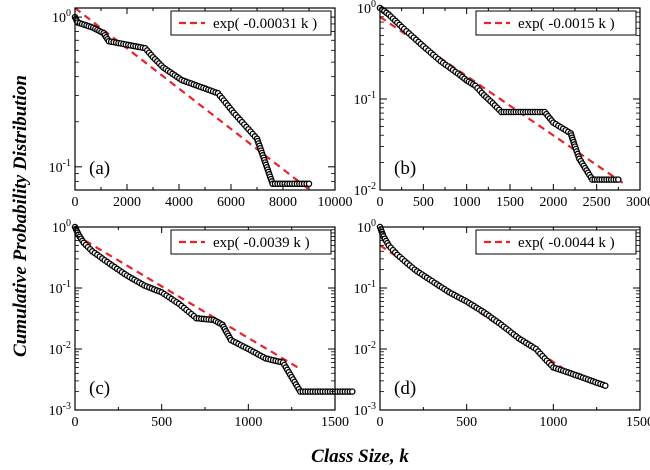 The image size is (650, 470). What do you see at coordinates (99, 388) in the screenshot?
I see `panel-label-c: (c)` at bounding box center [99, 388].